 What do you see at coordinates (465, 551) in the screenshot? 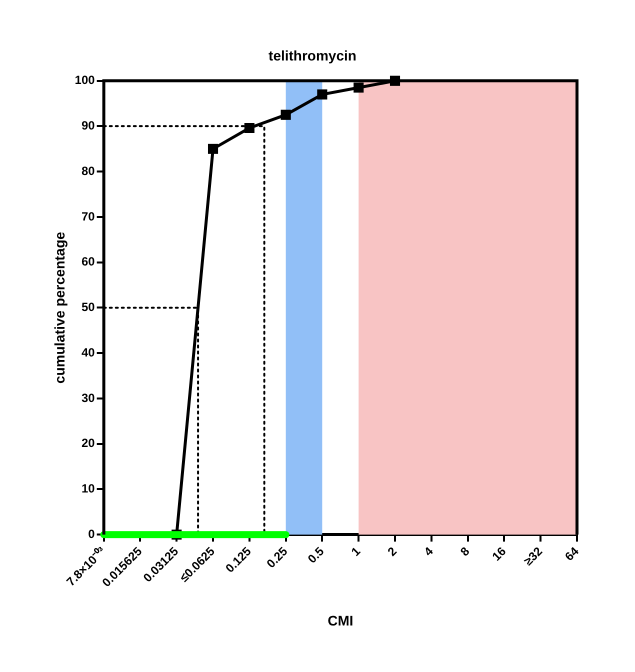
I see `x-tick-label: 8` at bounding box center [465, 551].